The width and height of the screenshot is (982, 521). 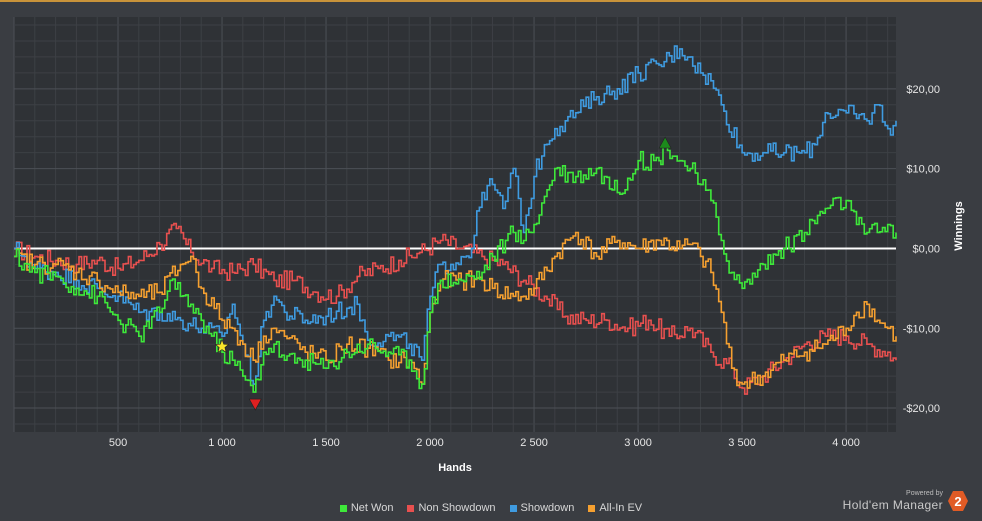 I want to click on legend-item-all-in-ev: All-In EV, so click(x=615, y=508).